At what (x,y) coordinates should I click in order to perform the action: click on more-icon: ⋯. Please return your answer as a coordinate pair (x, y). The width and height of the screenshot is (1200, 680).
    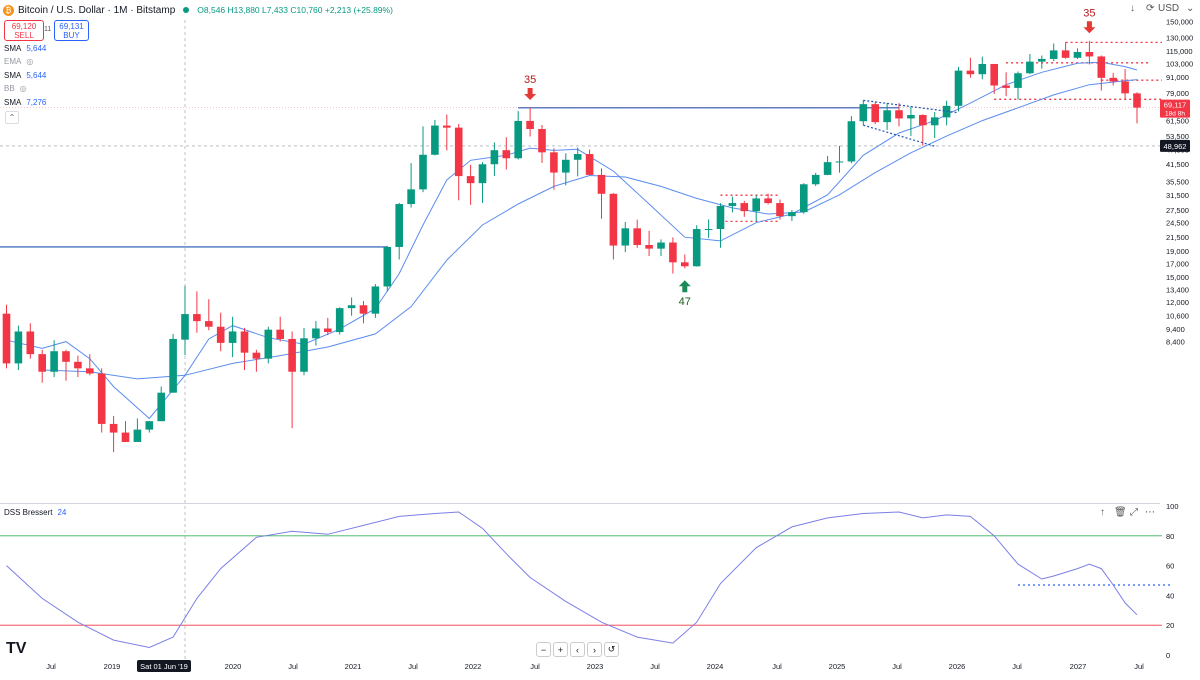
    Looking at the image, I should click on (1150, 512).